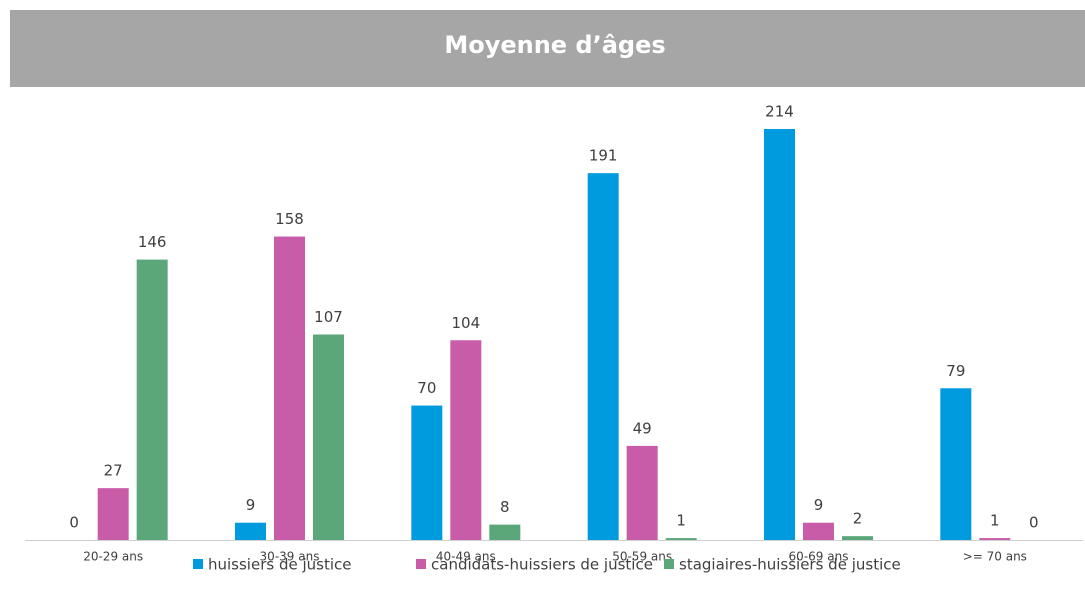 The height and width of the screenshot is (602, 1085). What do you see at coordinates (466, 323) in the screenshot?
I see `data-label: 104` at bounding box center [466, 323].